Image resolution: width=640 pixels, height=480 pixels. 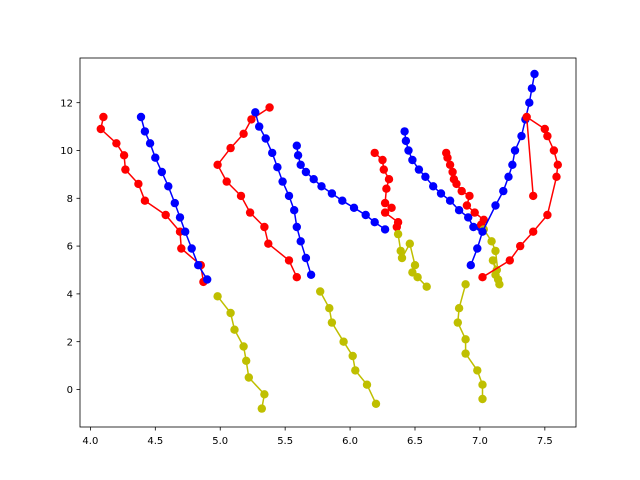 I want to click on x-tick-label: 5.5, so click(x=285, y=441).